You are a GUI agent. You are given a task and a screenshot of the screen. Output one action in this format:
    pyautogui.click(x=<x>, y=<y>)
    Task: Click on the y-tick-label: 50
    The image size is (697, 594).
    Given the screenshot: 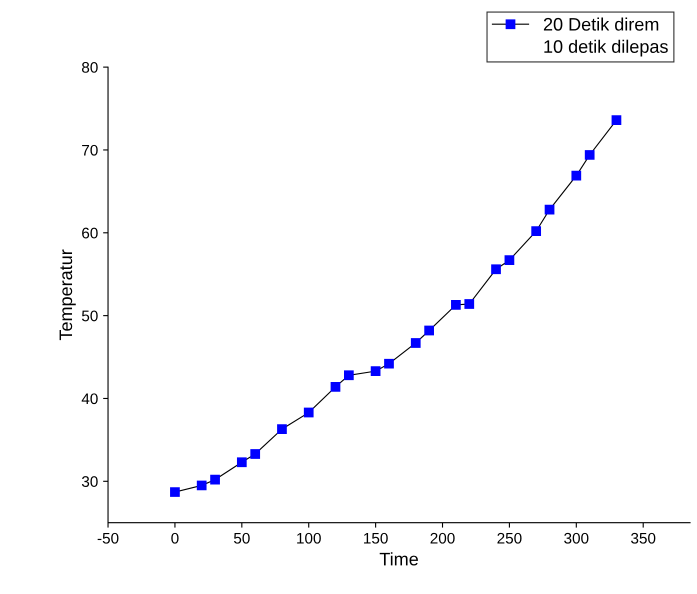 What is the action you would take?
    pyautogui.click(x=90, y=316)
    